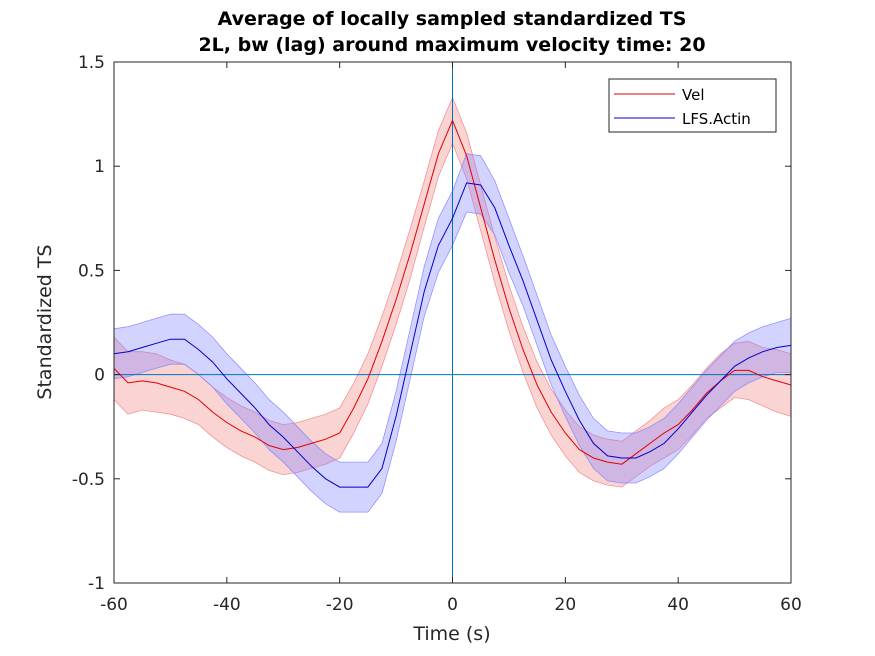 Image resolution: width=875 pixels, height=656 pixels. I want to click on y-tick-label: 0.5, so click(91, 271).